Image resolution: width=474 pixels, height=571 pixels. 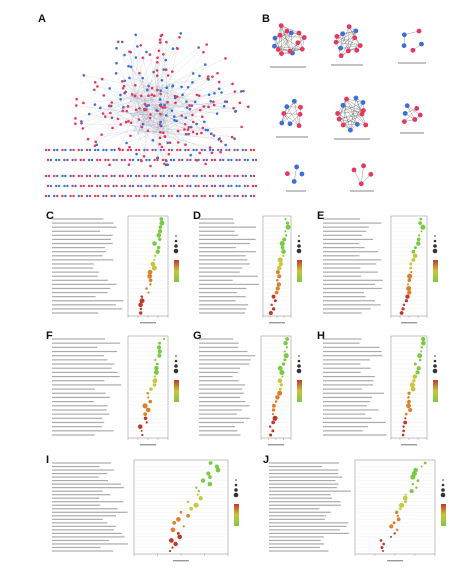 What do you see at coordinates (412, 133) in the screenshot?
I see `module-caption` at bounding box center [412, 133].